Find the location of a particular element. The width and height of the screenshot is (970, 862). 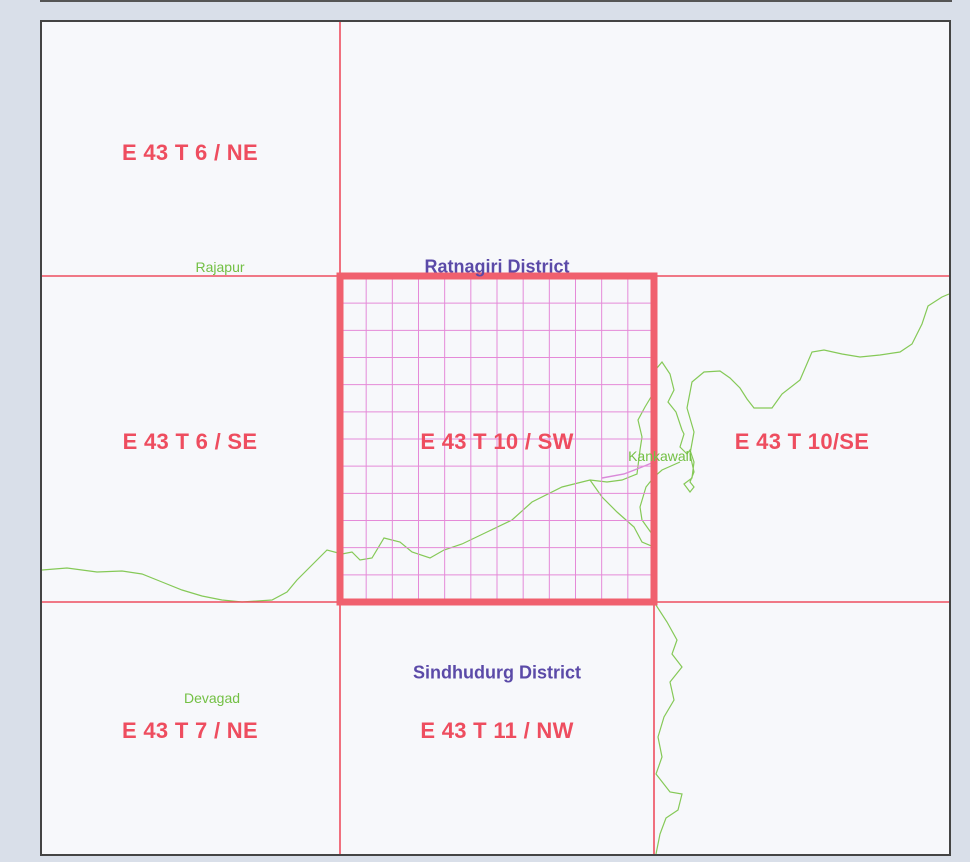

highlighted-sheet-border is located at coordinates (497, 439).